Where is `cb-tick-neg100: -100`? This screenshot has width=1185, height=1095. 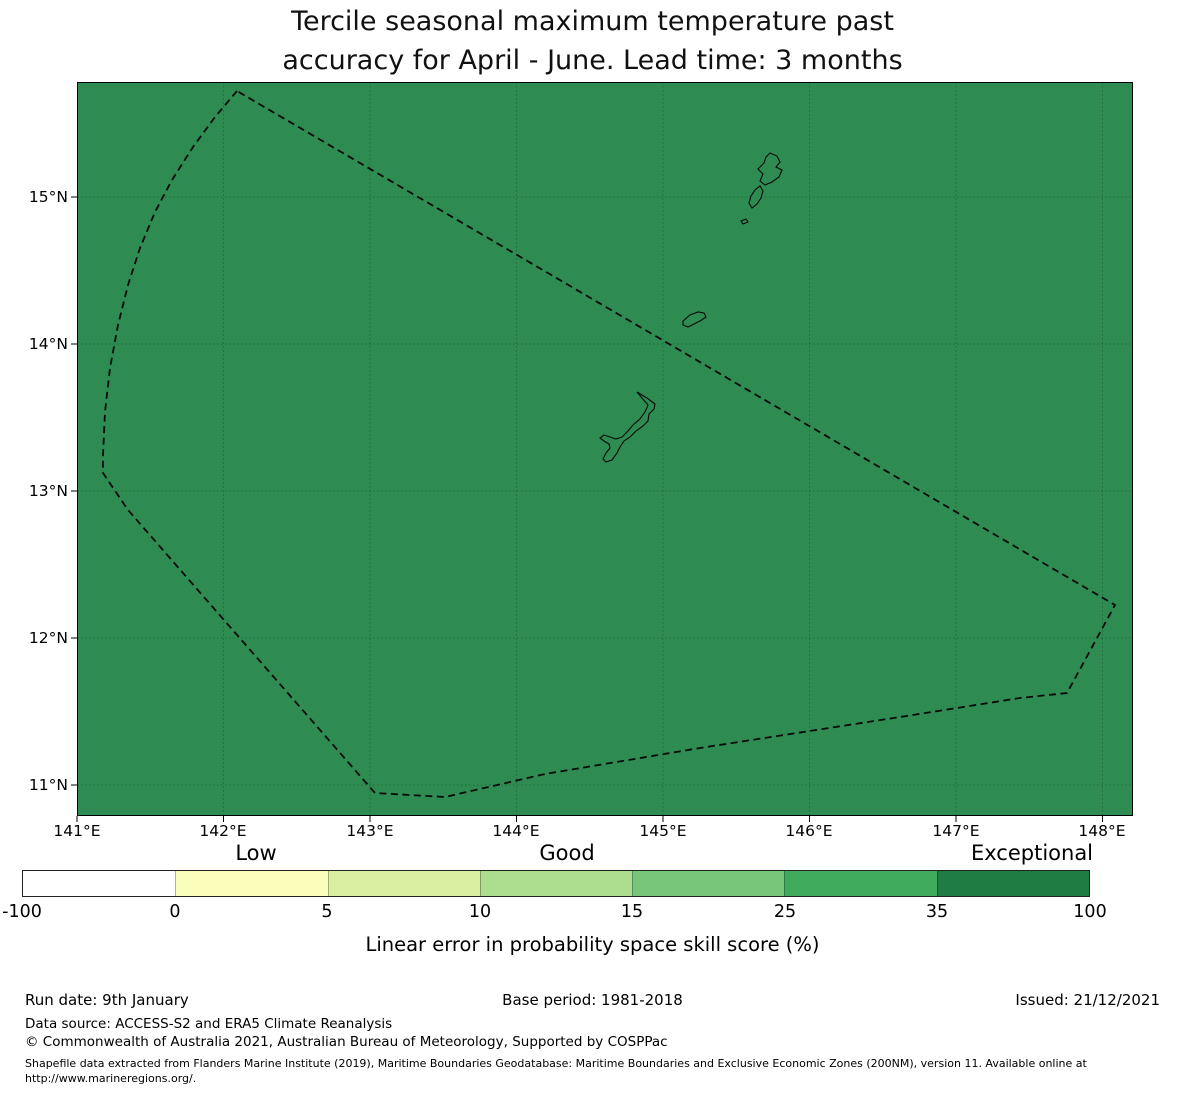
cb-tick-neg100: -100 is located at coordinates (22, 912).